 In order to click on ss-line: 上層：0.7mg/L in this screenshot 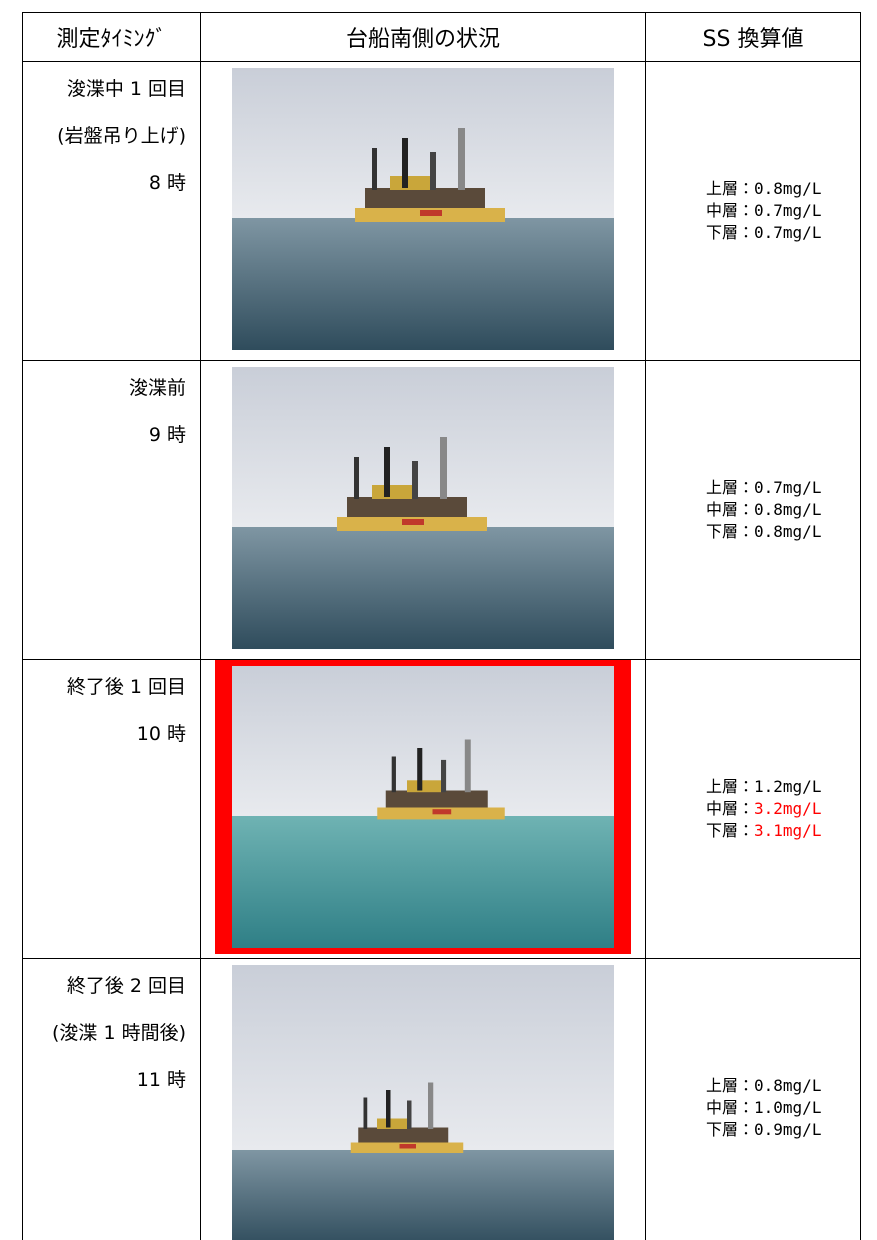, I will do `click(783, 488)`.